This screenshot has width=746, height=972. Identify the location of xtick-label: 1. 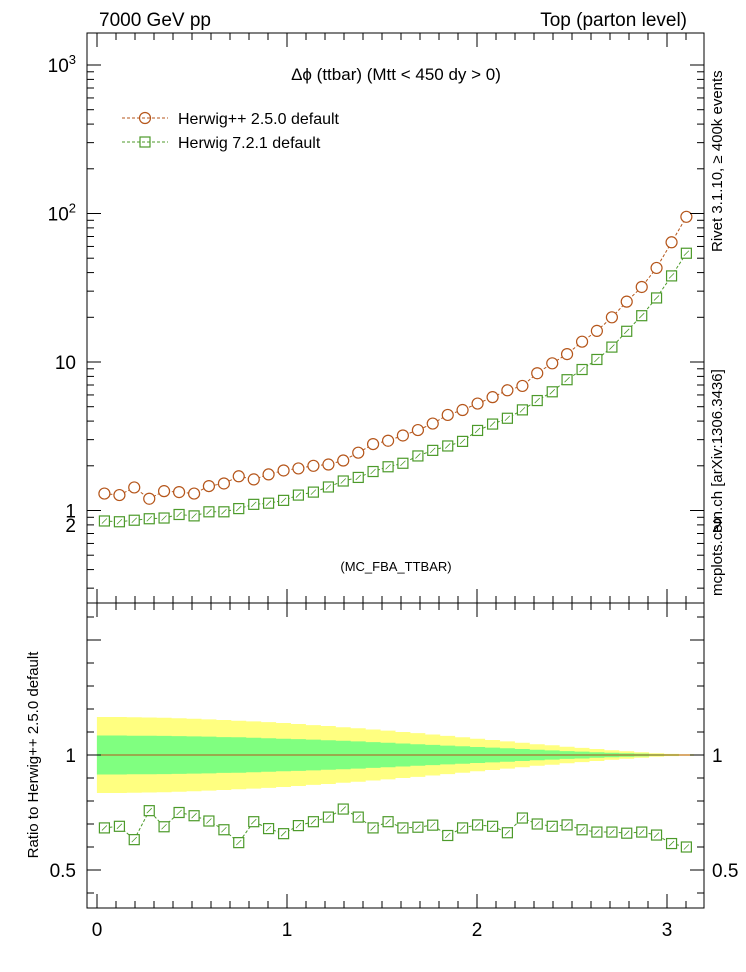
(287, 930).